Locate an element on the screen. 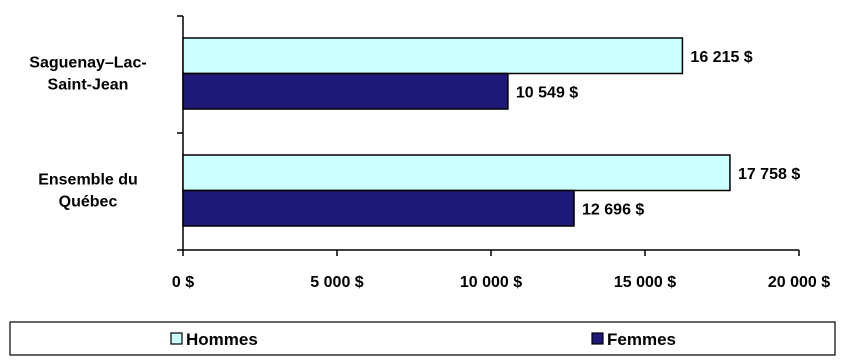 The image size is (841, 363). category-label: Saint-Jean is located at coordinates (88, 85).